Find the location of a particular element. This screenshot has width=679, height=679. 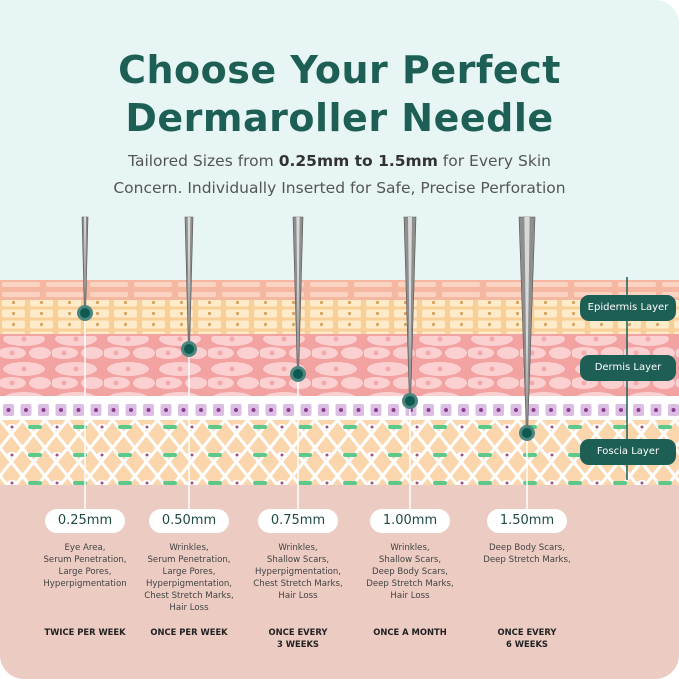

fascia-label: Foscia Layer is located at coordinates (628, 452).